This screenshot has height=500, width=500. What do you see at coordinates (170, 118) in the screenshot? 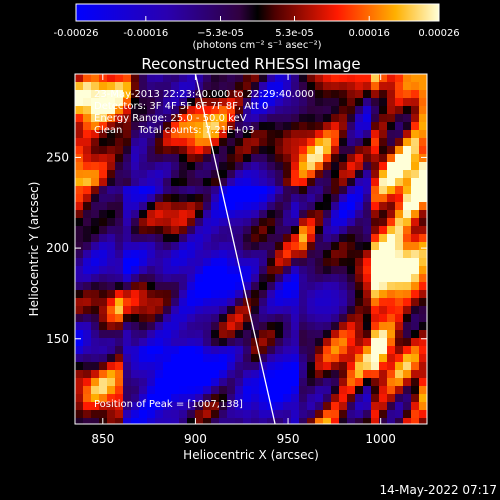
I see `annotation-energy: Energy Range: 25.0 - 50.0 keV` at bounding box center [170, 118].